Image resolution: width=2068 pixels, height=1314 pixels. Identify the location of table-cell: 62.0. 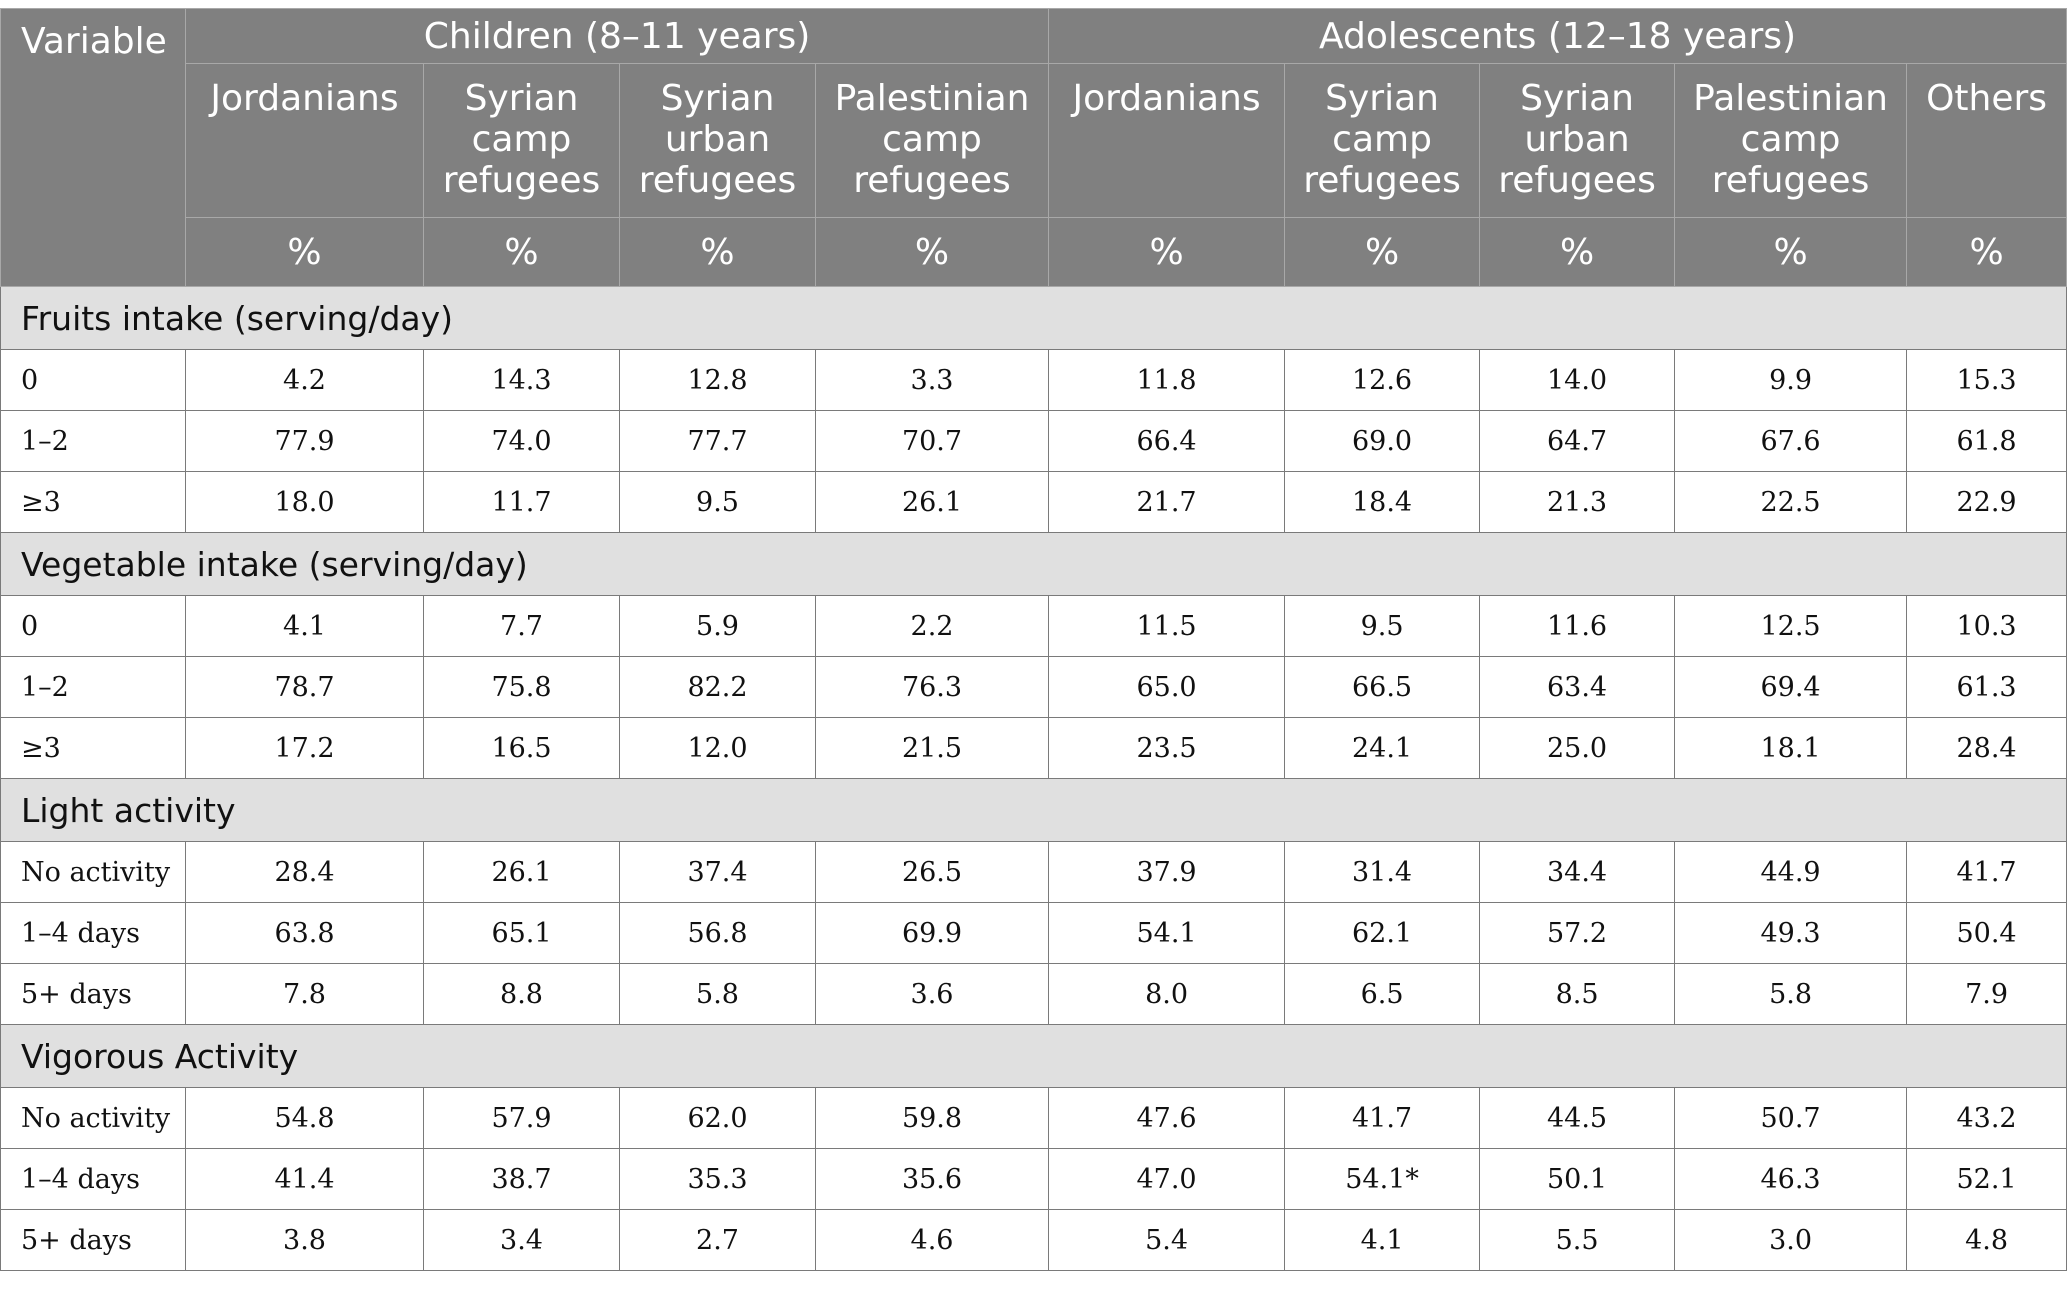
(717, 1118).